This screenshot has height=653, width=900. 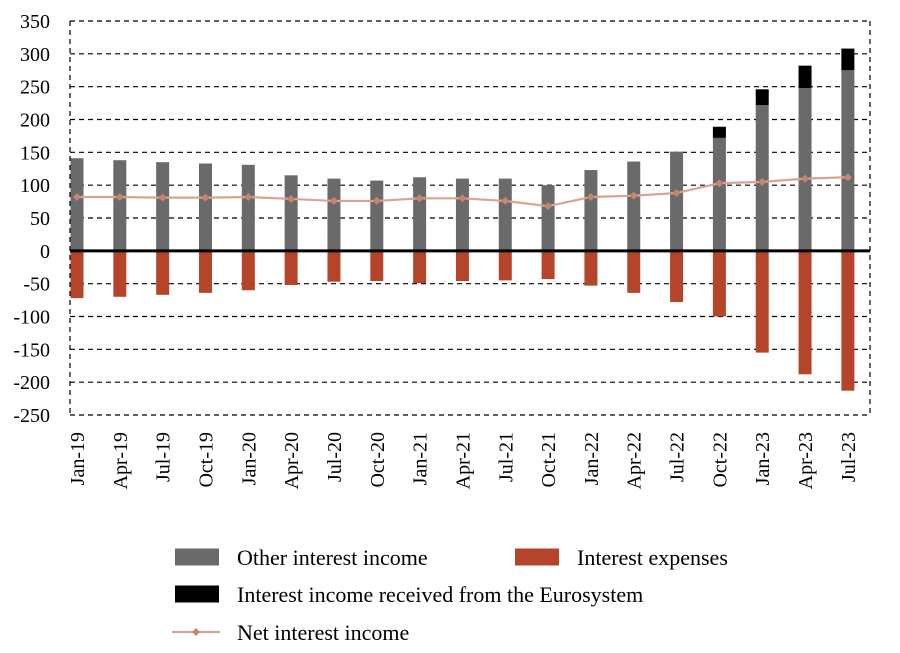 What do you see at coordinates (421, 458) in the screenshot?
I see `x-tick-label: Jan-21` at bounding box center [421, 458].